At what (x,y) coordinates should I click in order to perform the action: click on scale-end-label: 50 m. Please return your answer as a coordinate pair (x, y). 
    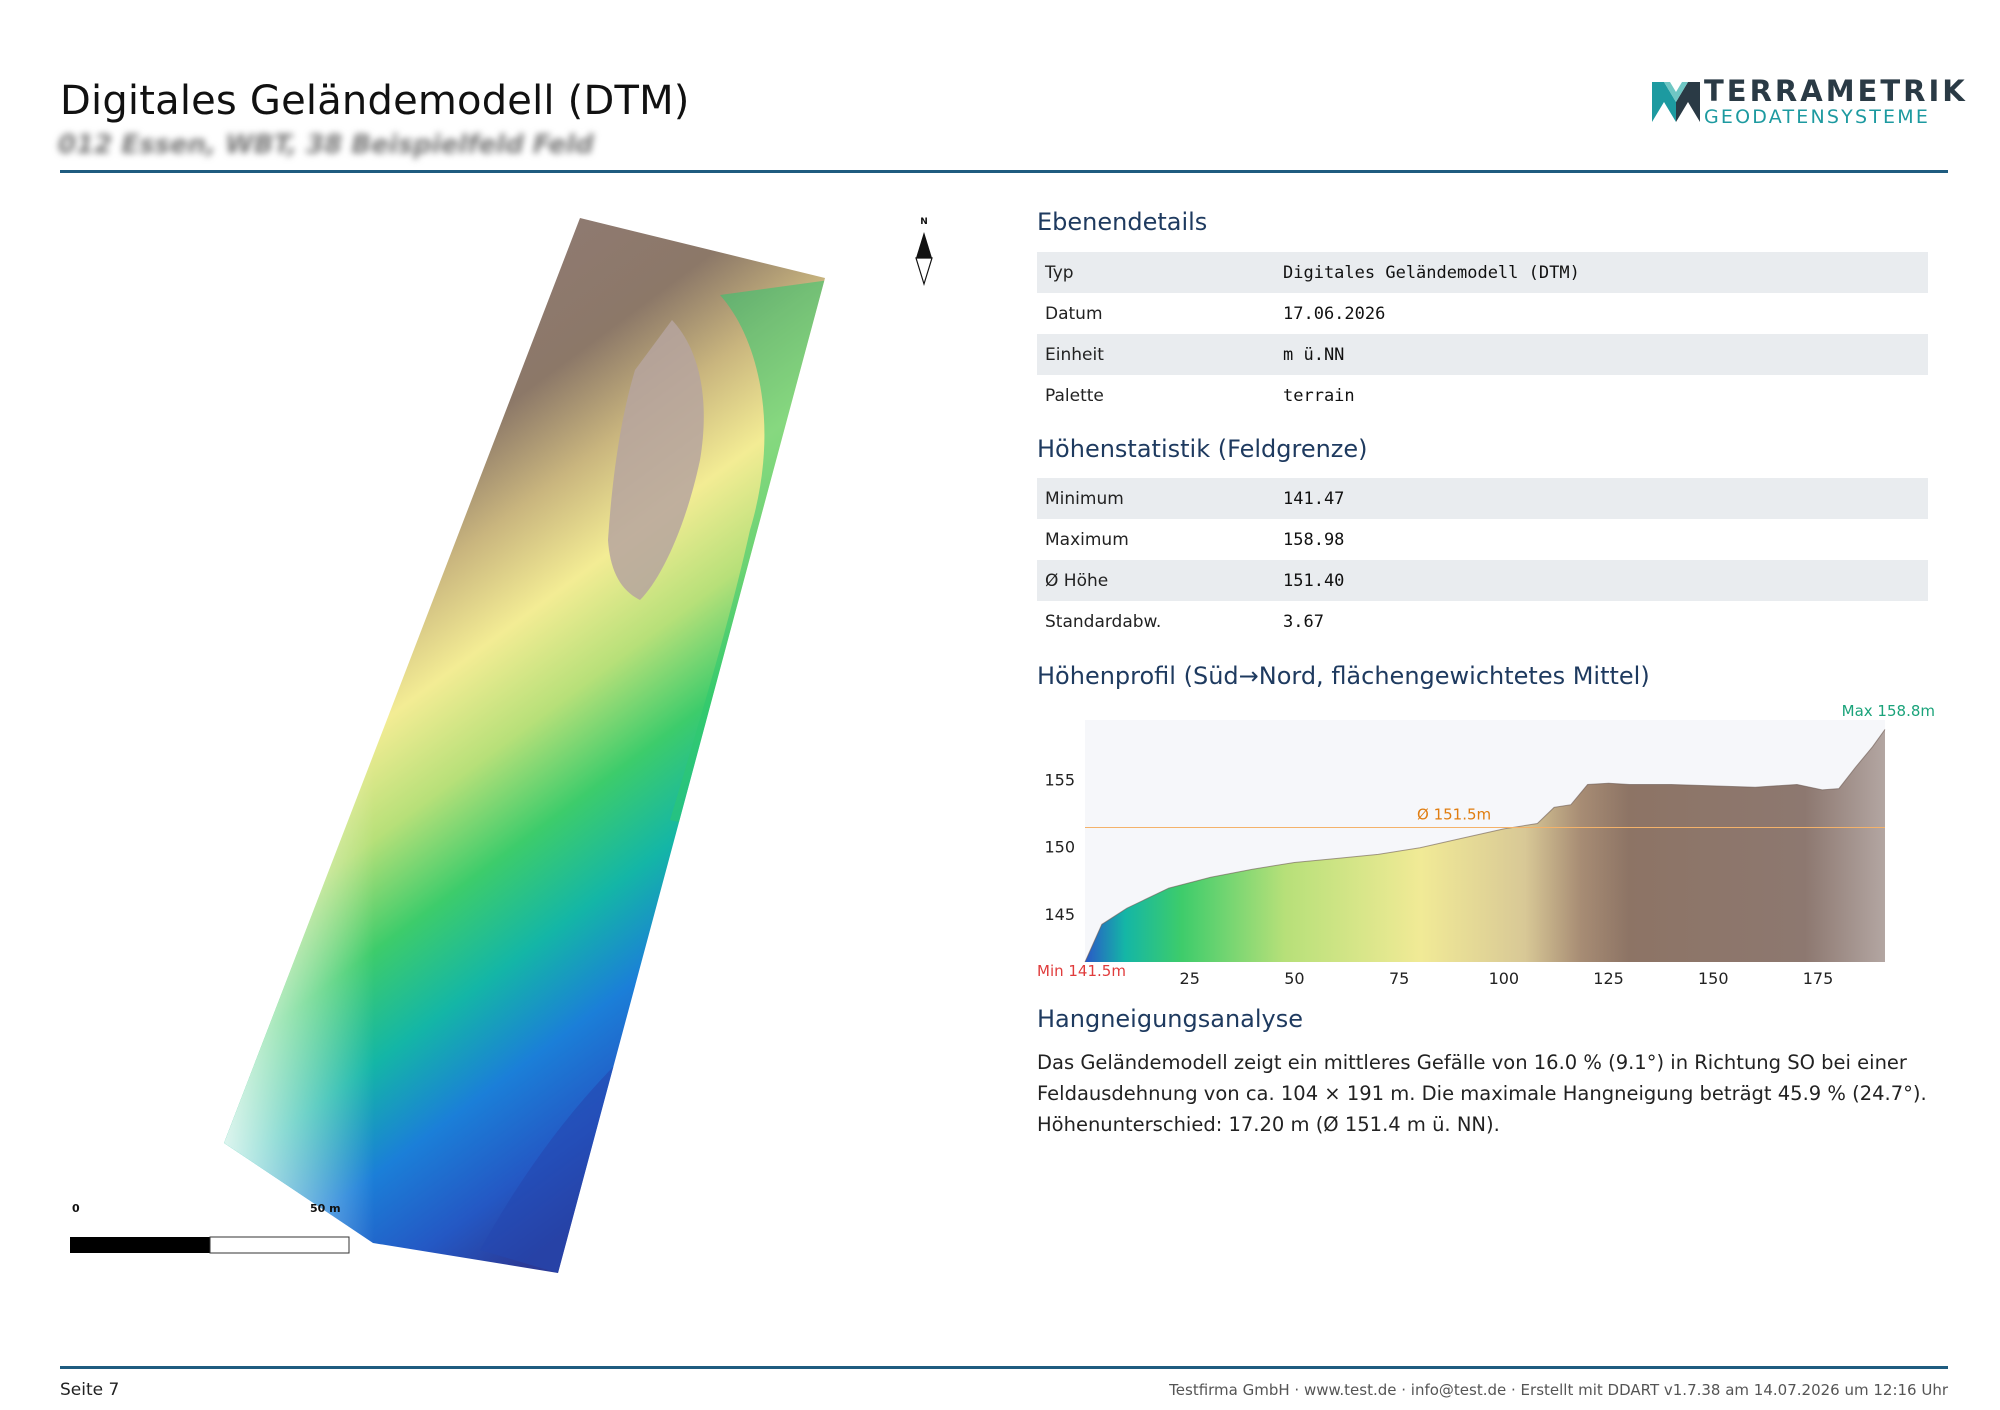
    Looking at the image, I should click on (325, 1208).